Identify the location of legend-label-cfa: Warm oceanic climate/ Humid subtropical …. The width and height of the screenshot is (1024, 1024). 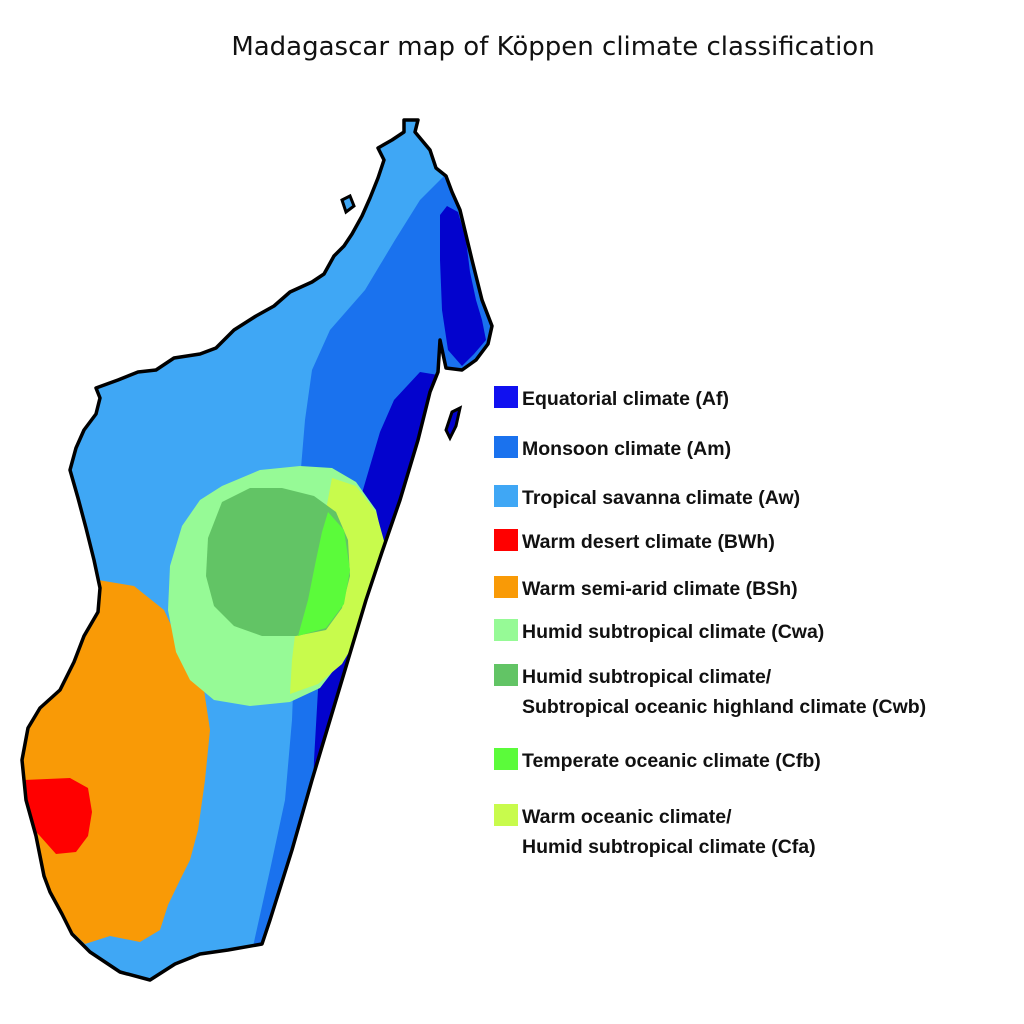
(669, 832).